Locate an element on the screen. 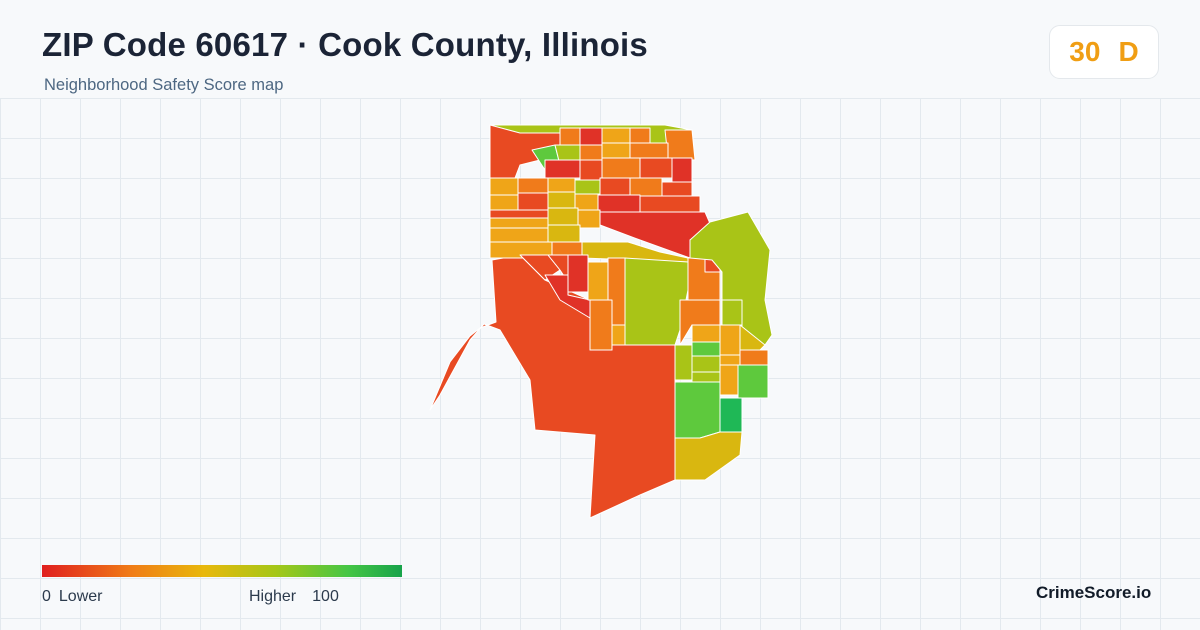 This screenshot has height=630, width=1200. score-grade: D is located at coordinates (1128, 51).